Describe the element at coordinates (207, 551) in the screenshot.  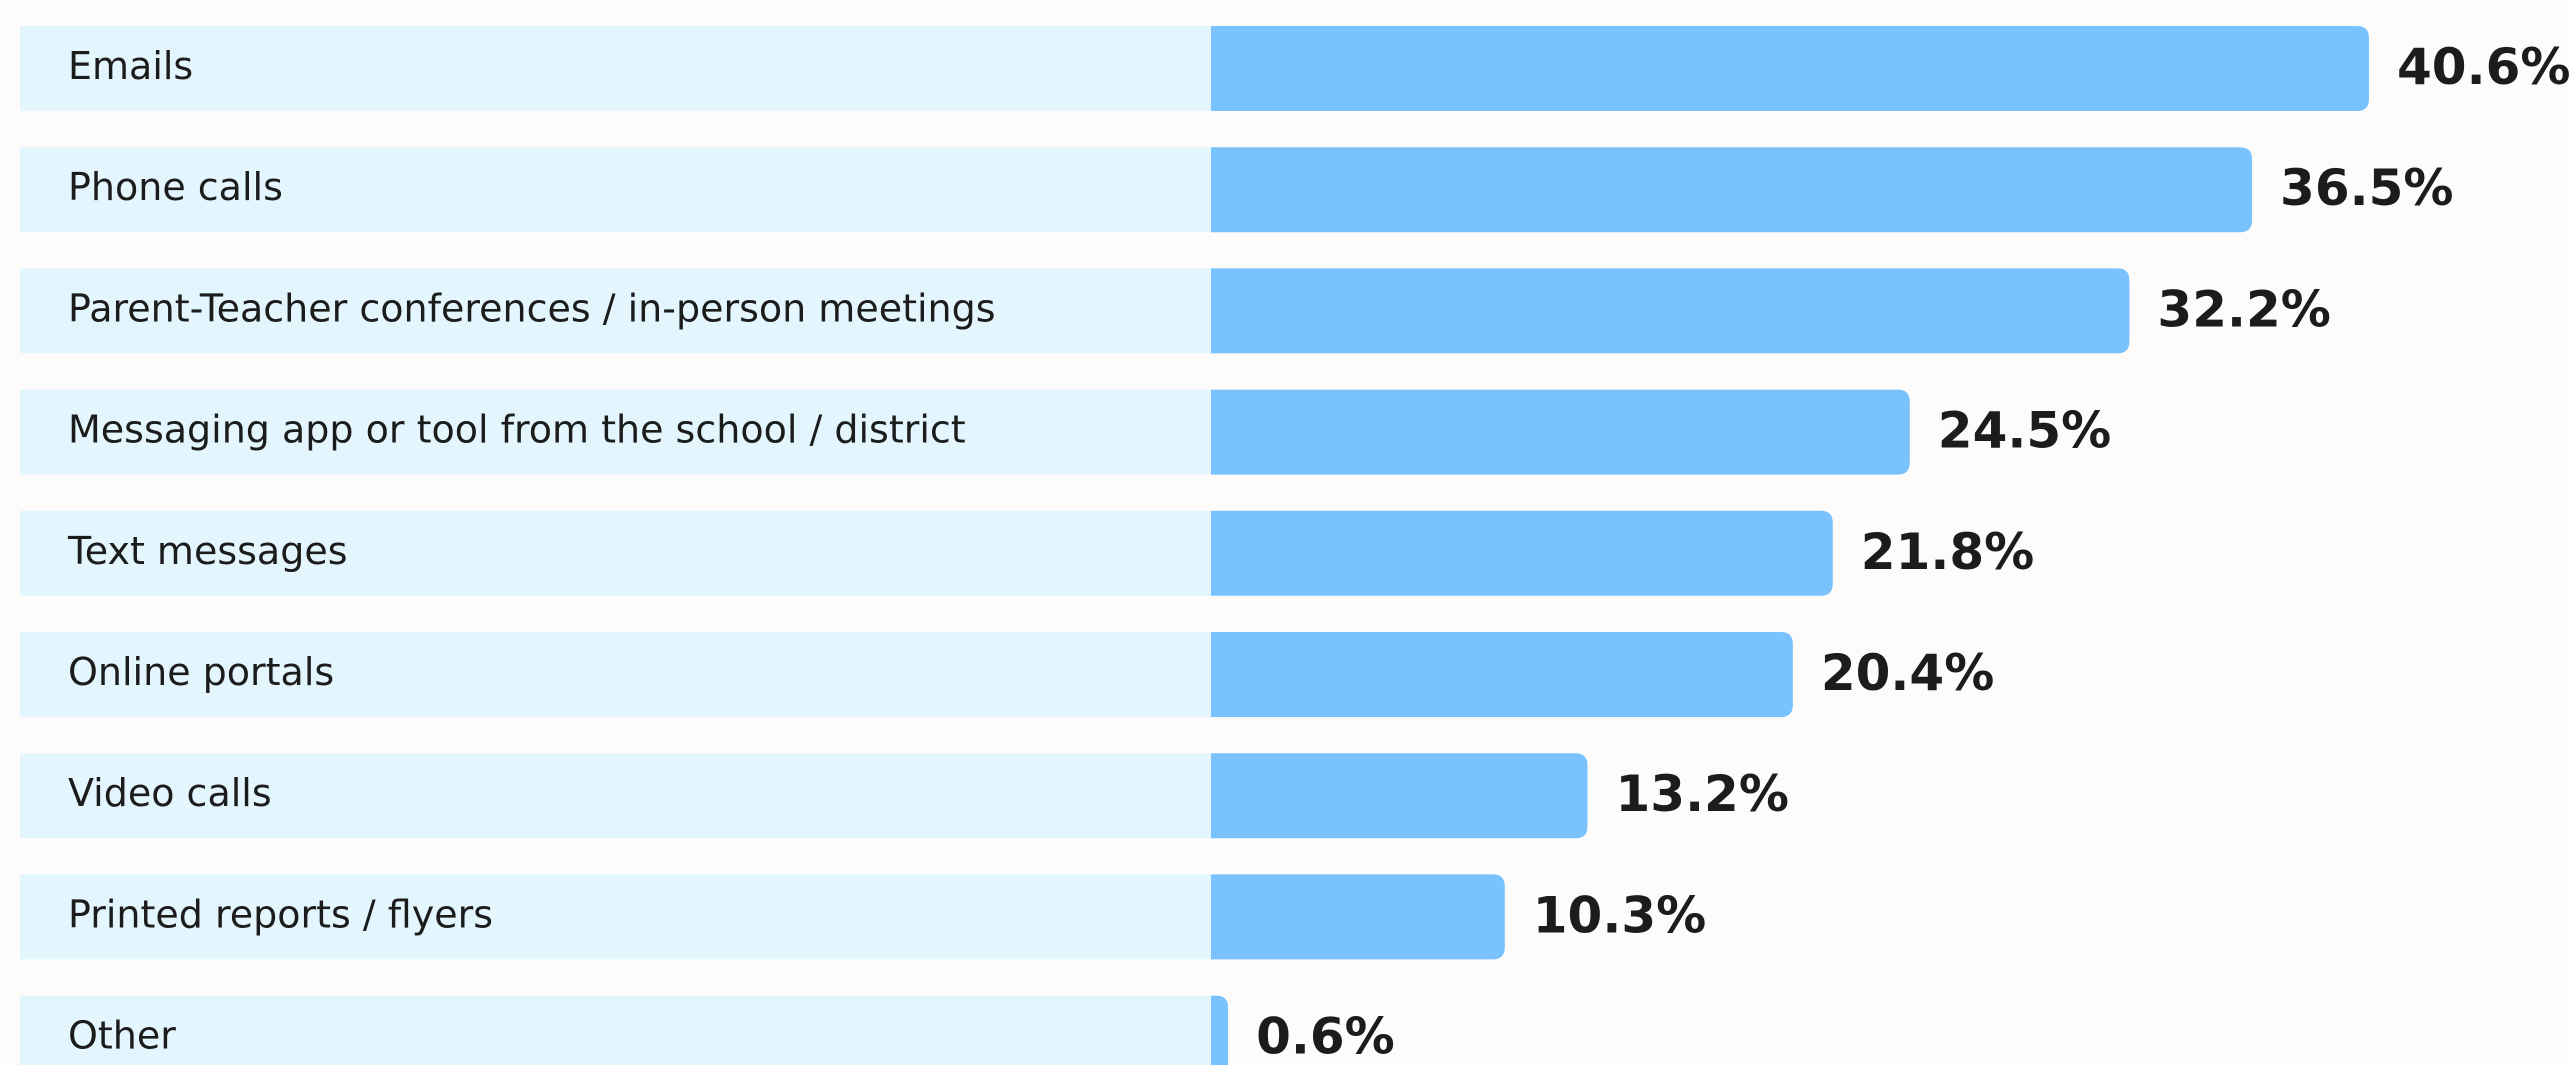
I see `category-label: Text messages` at that location.